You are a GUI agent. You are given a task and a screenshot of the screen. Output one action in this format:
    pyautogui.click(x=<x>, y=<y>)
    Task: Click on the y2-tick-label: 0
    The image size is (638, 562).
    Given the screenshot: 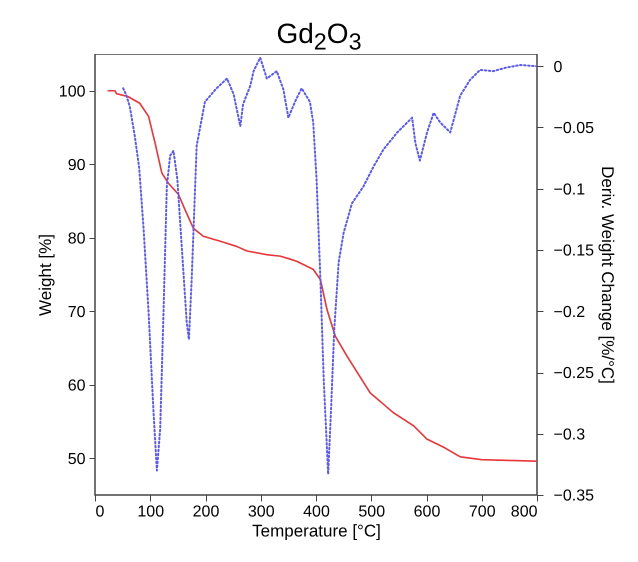 What is the action you would take?
    pyautogui.click(x=558, y=67)
    